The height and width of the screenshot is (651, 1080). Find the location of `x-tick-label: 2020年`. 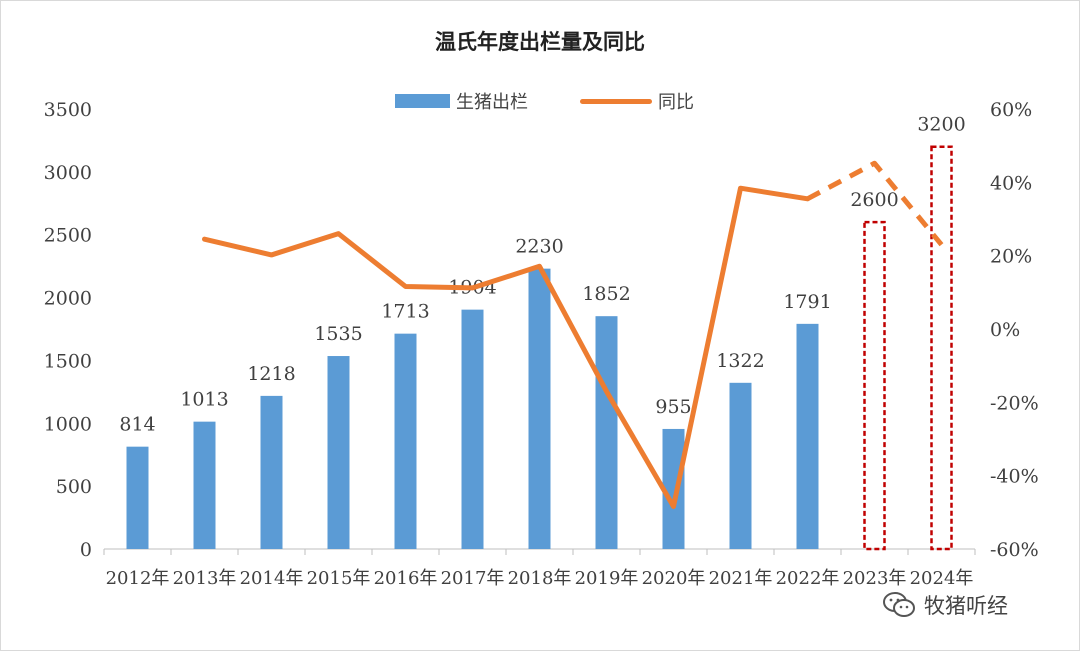

x-tick-label: 2020年 is located at coordinates (674, 578).